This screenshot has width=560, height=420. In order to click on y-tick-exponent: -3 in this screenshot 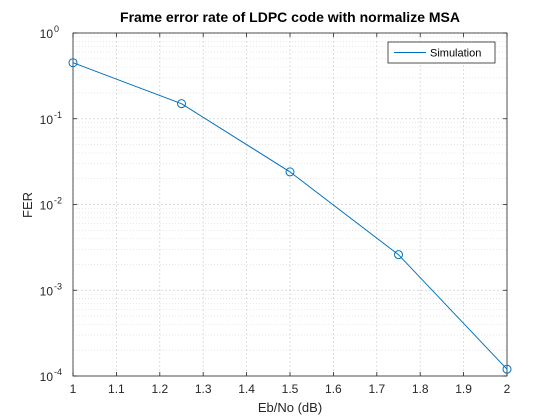, I will do `click(58, 286)`.